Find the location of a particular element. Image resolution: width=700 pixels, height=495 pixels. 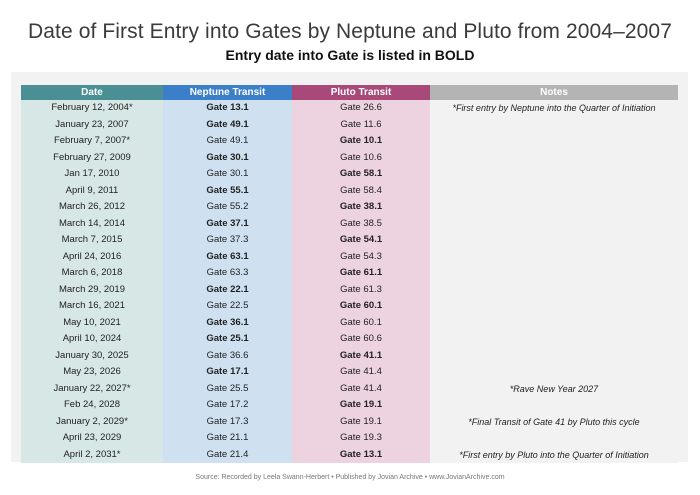

table-row: March 16, 2021 Gate 22.5 Gate 60.1 is located at coordinates (349, 306).